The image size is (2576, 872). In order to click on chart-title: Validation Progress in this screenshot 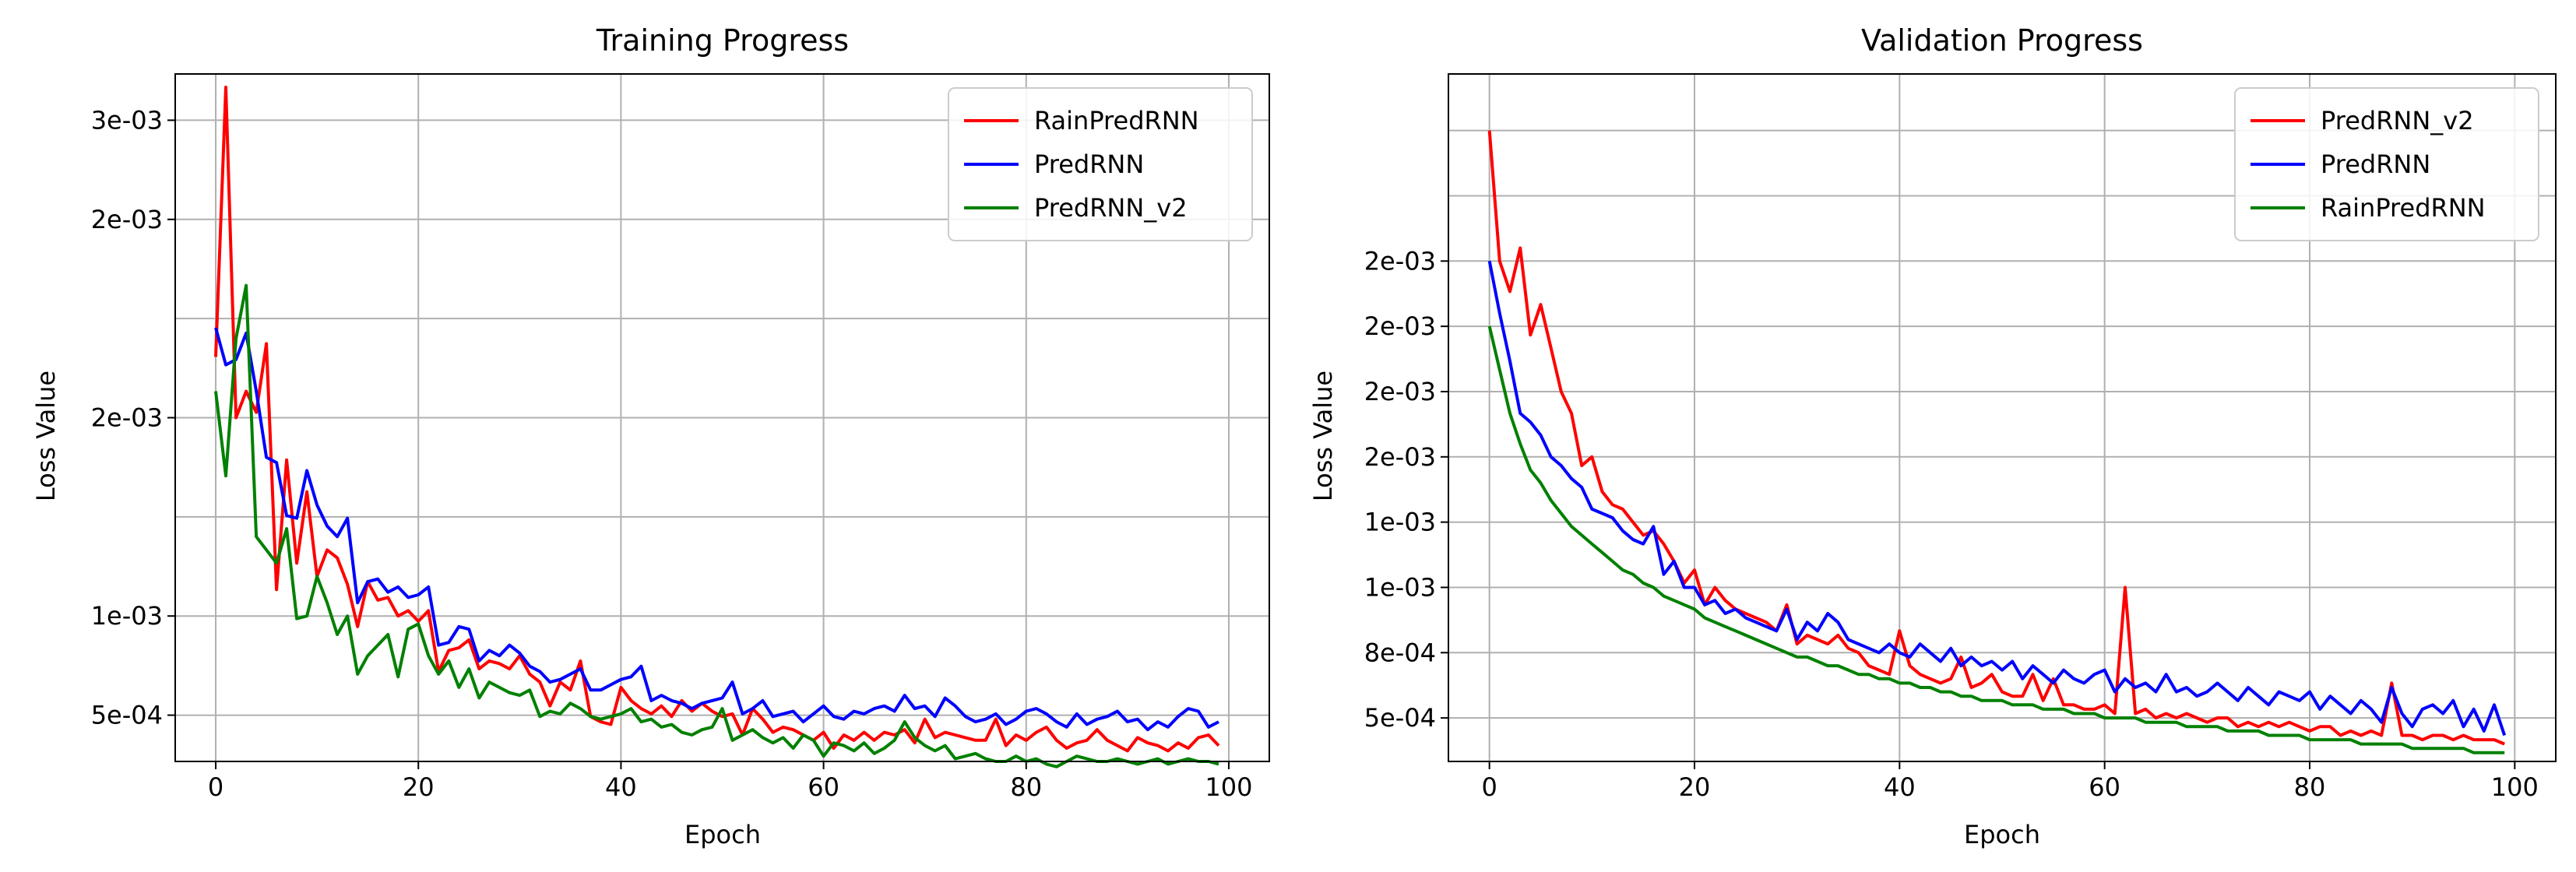, I will do `click(2002, 40)`.